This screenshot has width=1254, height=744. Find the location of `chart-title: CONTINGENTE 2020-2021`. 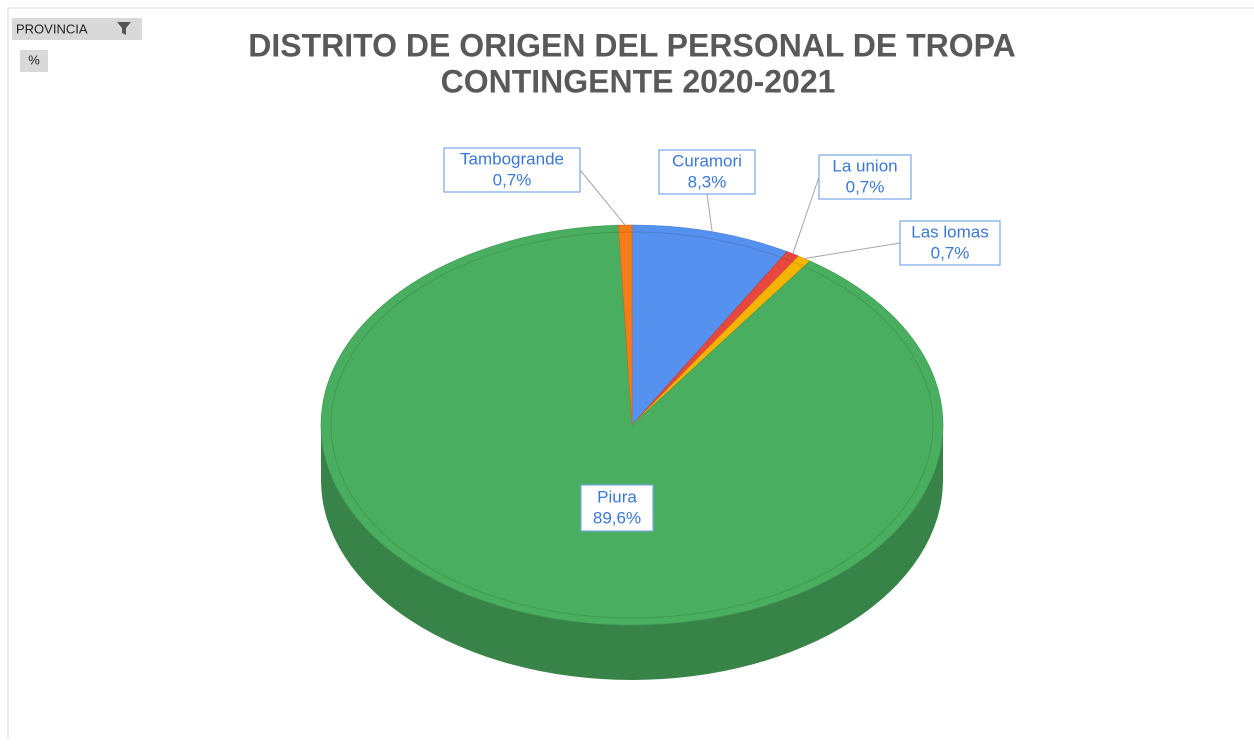

chart-title: CONTINGENTE 2020-2021 is located at coordinates (638, 81).